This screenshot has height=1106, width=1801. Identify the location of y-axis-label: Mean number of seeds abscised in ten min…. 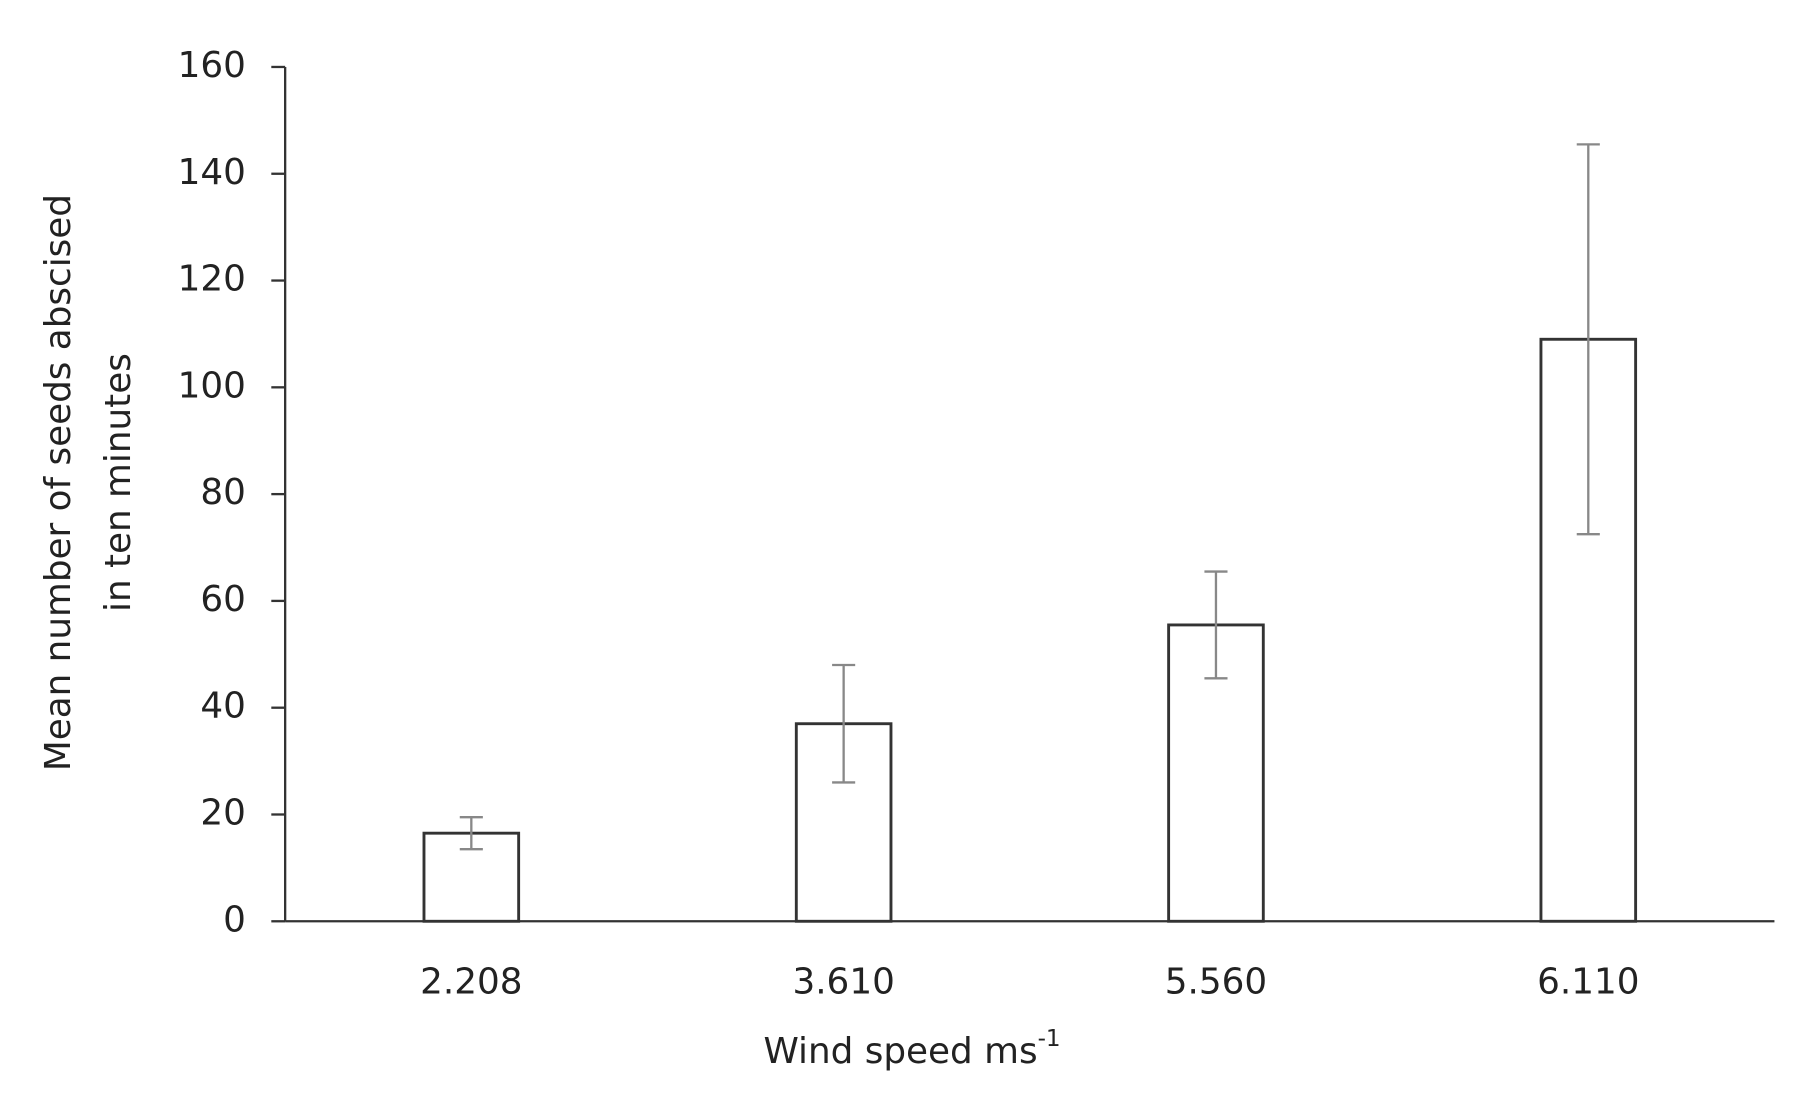
(88, 482).